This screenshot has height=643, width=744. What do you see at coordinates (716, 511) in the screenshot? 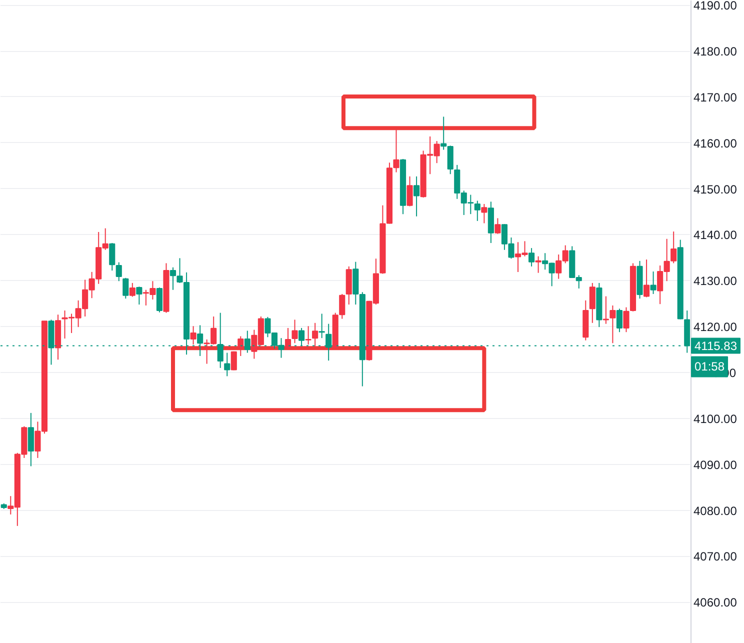
I see `y-tick-label: 4080.00` at bounding box center [716, 511].